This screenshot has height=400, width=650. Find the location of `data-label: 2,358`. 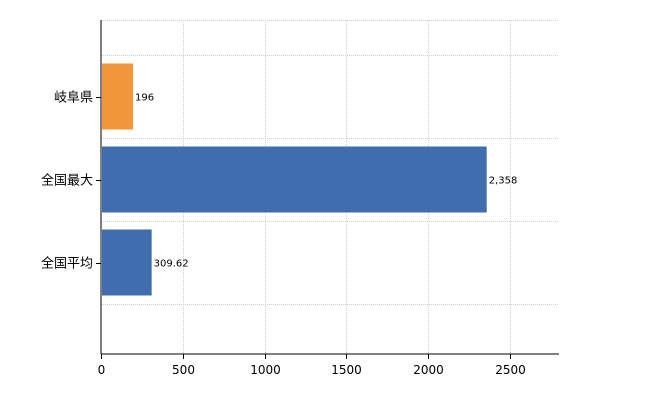

data-label: 2,358 is located at coordinates (503, 181).